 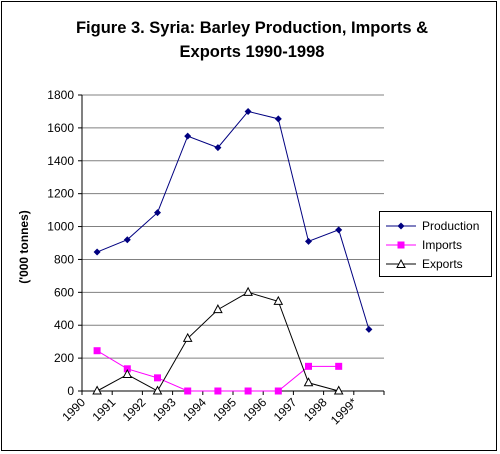 What do you see at coordinates (252, 52) in the screenshot?
I see `chart-title-line-2: Exports 1990-1998` at bounding box center [252, 52].